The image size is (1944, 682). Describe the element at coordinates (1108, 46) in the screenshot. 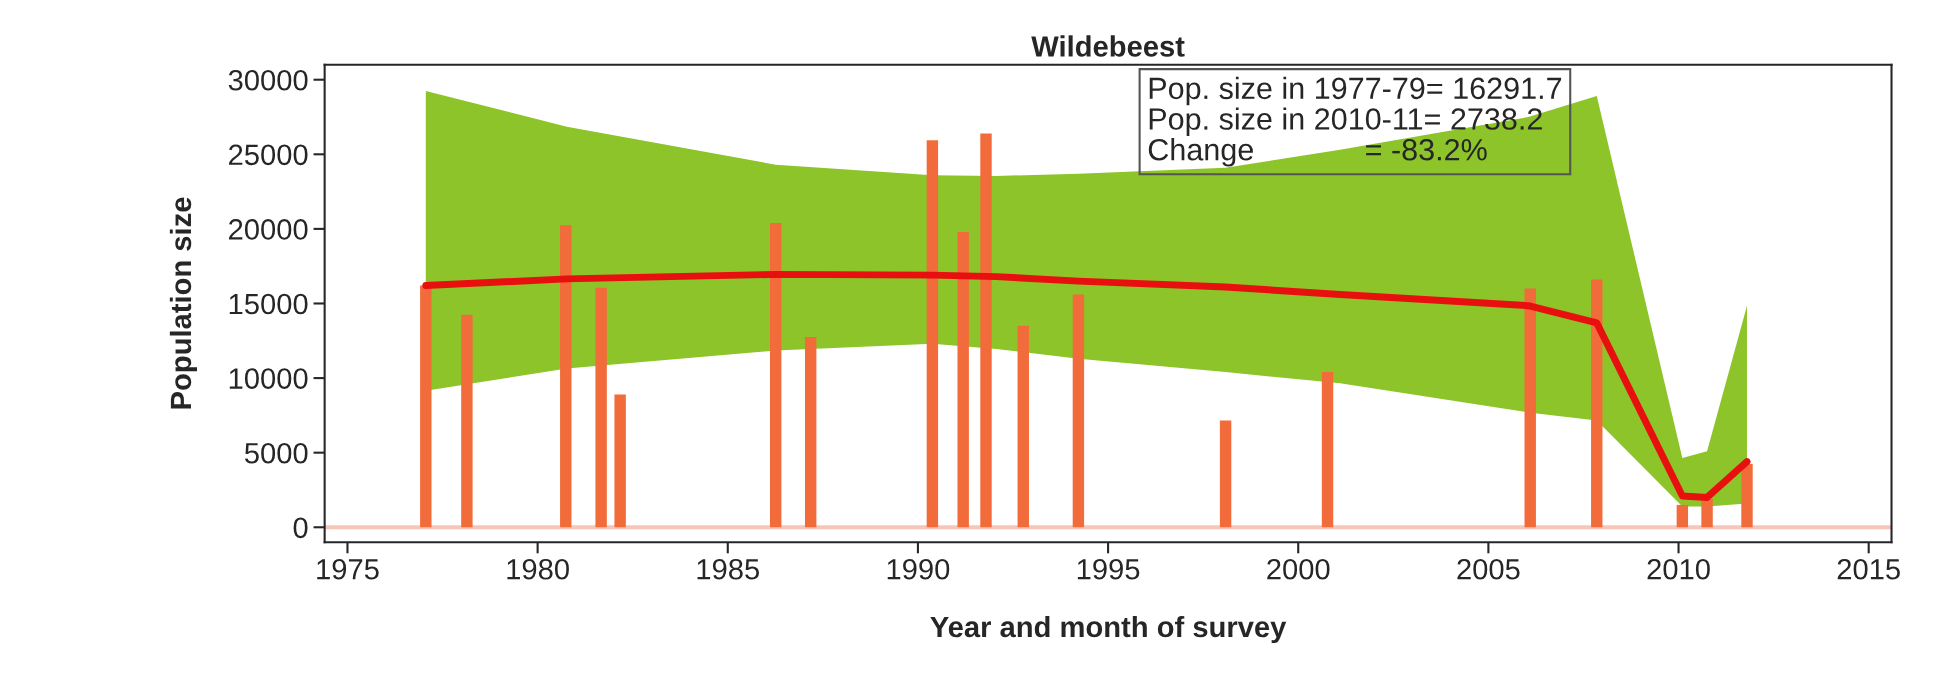

I see `chart-title: Wildebeest` at that location.